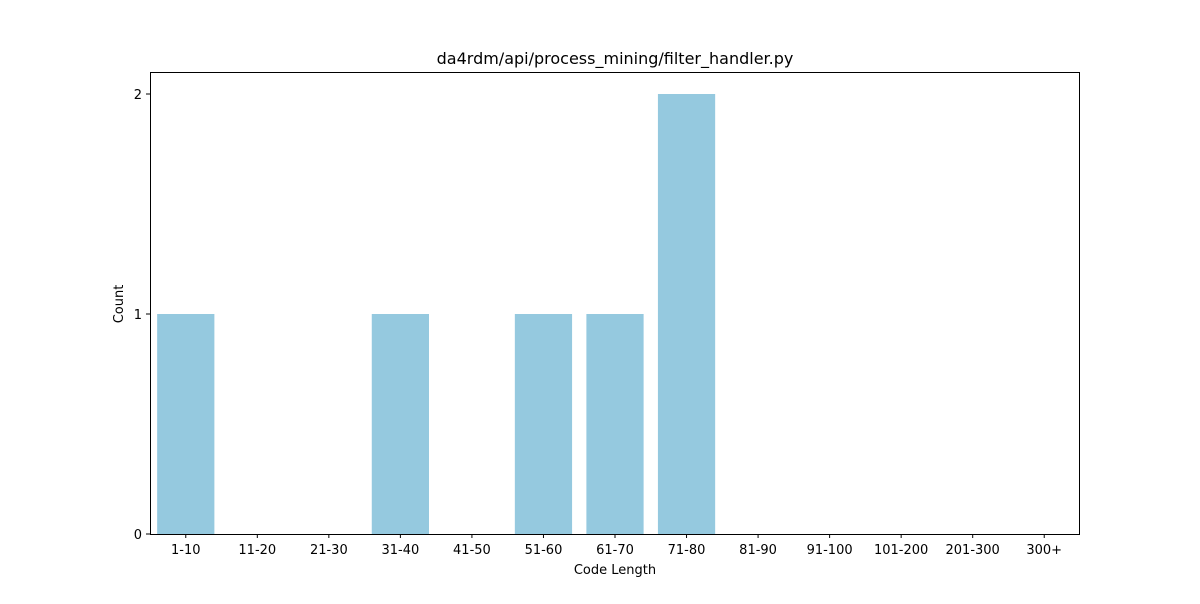  I want to click on x-tick-label: 51-60, so click(544, 550).